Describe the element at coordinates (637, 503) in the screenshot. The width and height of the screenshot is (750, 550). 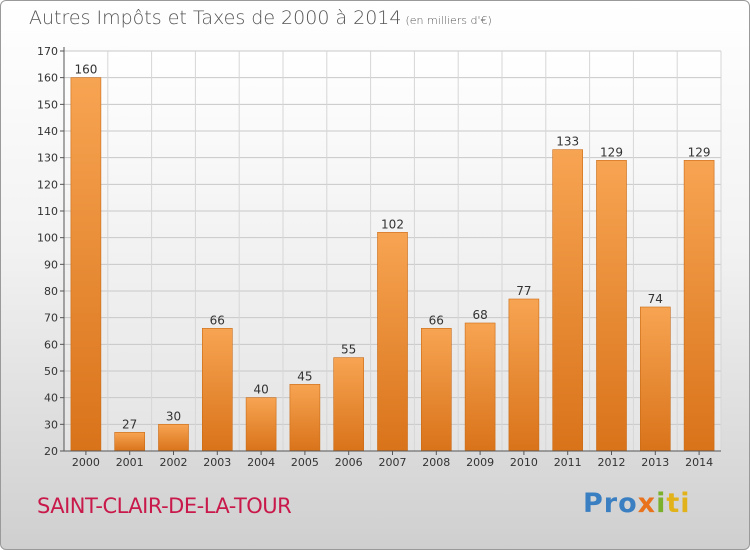
I see `proxiti-logo: Proxiti` at that location.